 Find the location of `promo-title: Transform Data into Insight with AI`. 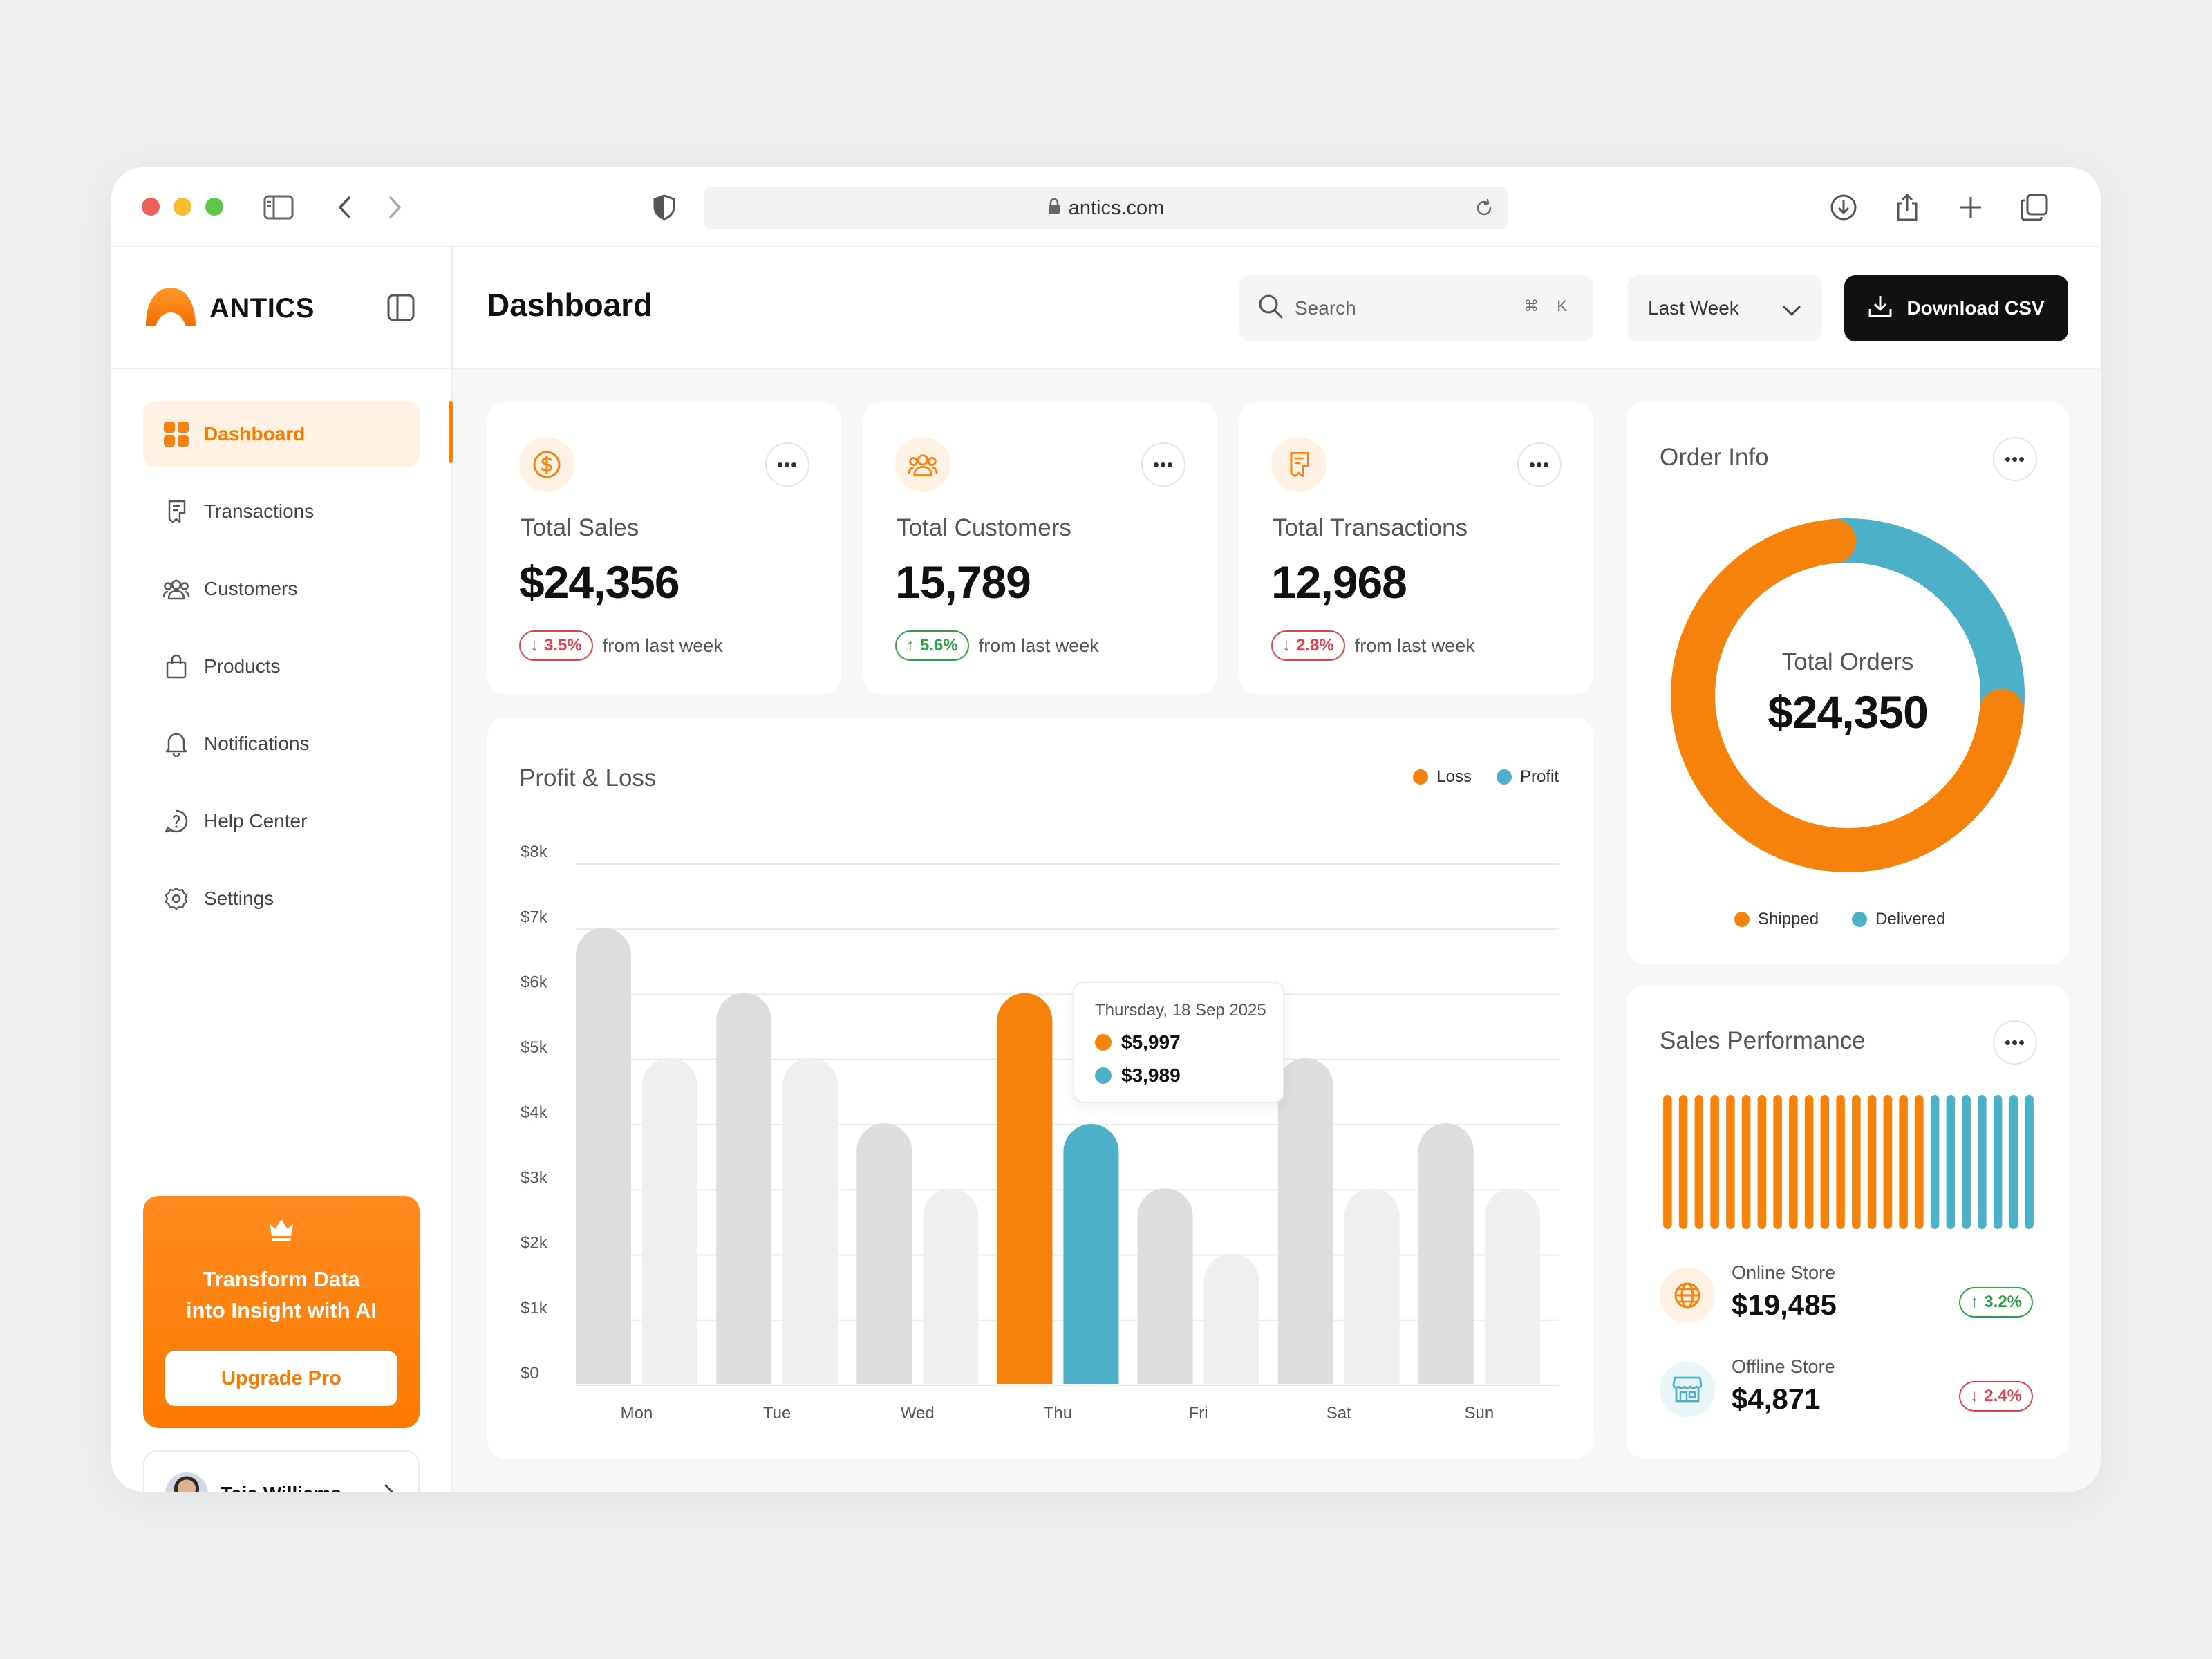

promo-title: Transform Data into Insight with AI is located at coordinates (281, 1295).